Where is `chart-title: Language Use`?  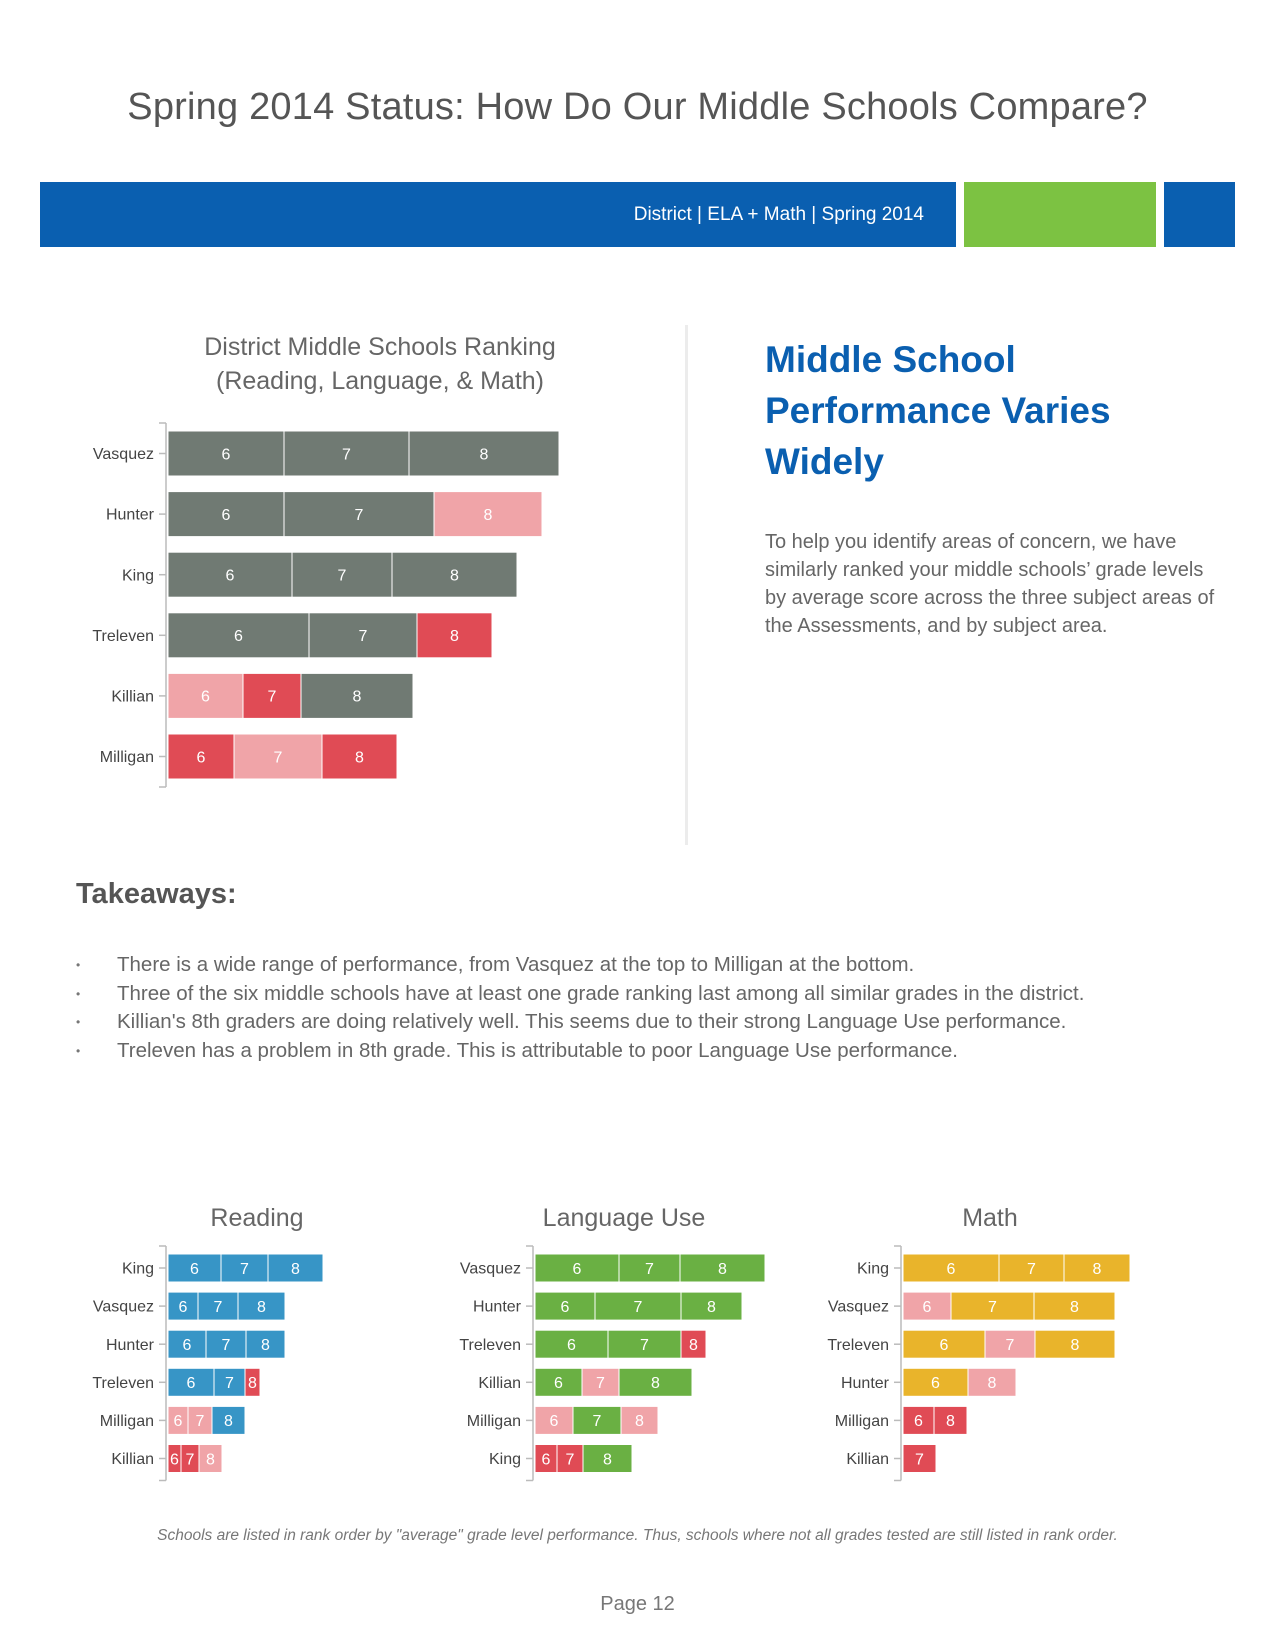 chart-title: Language Use is located at coordinates (624, 1218).